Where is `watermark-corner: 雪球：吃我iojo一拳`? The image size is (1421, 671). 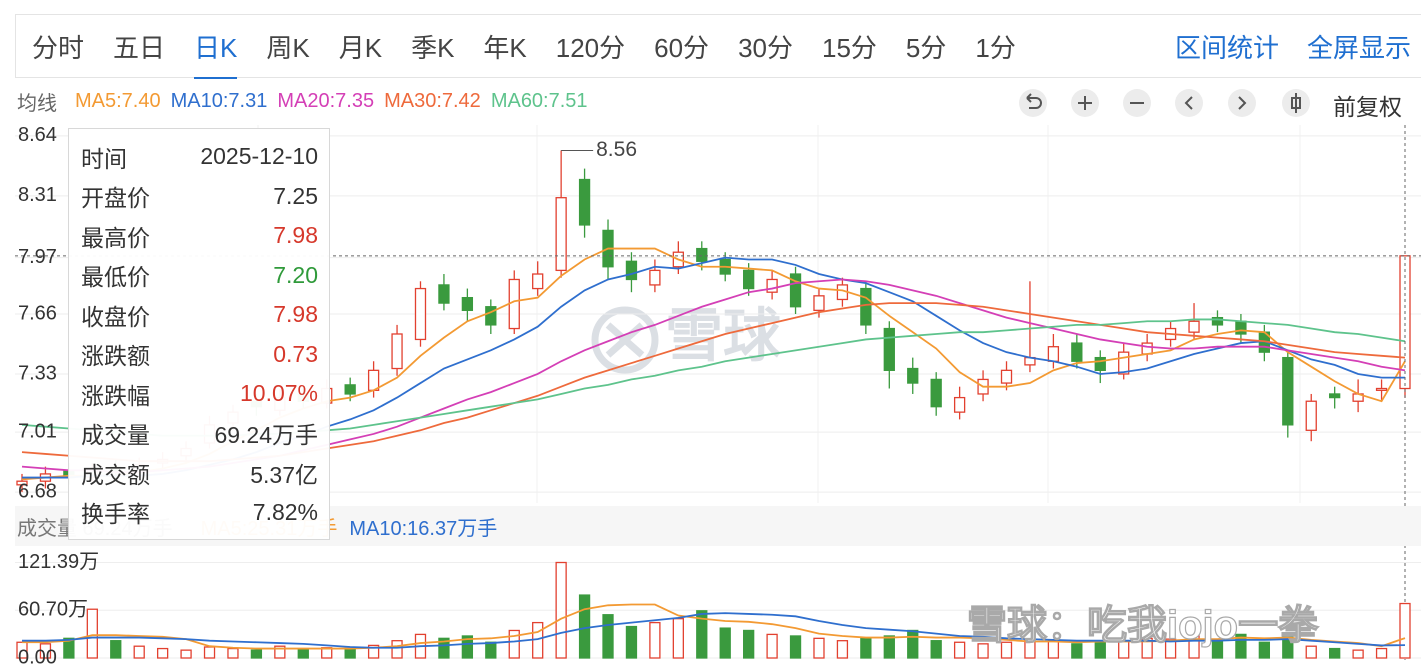 watermark-corner: 雪球：吃我iojo一拳 is located at coordinates (1143, 626).